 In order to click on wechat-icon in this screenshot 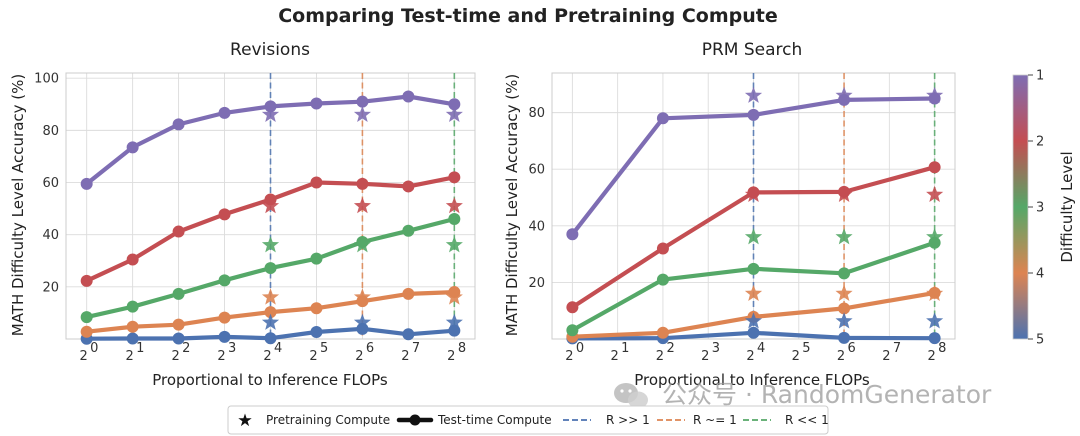, I will do `click(631, 396)`.